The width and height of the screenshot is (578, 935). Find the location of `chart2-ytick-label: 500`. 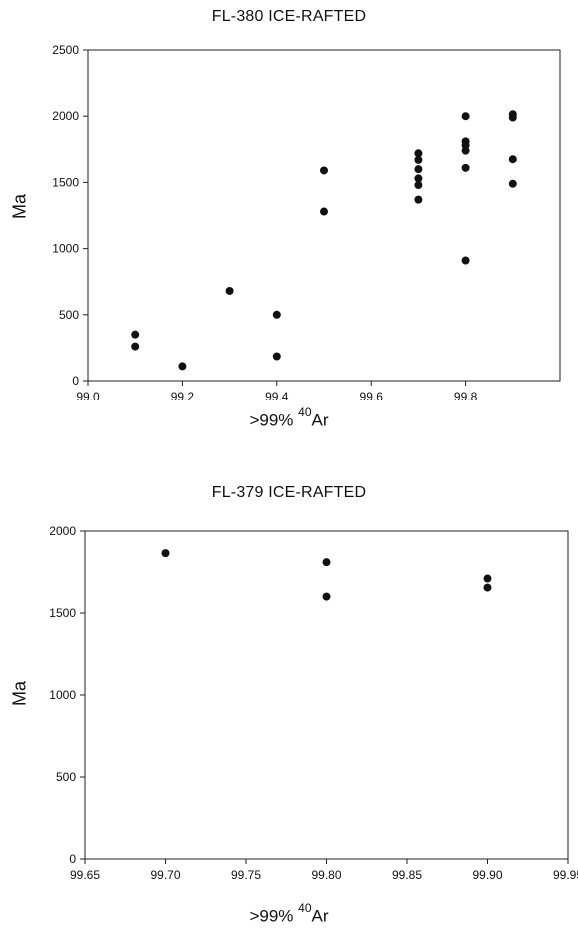

chart2-ytick-label: 500 is located at coordinates (66, 777).